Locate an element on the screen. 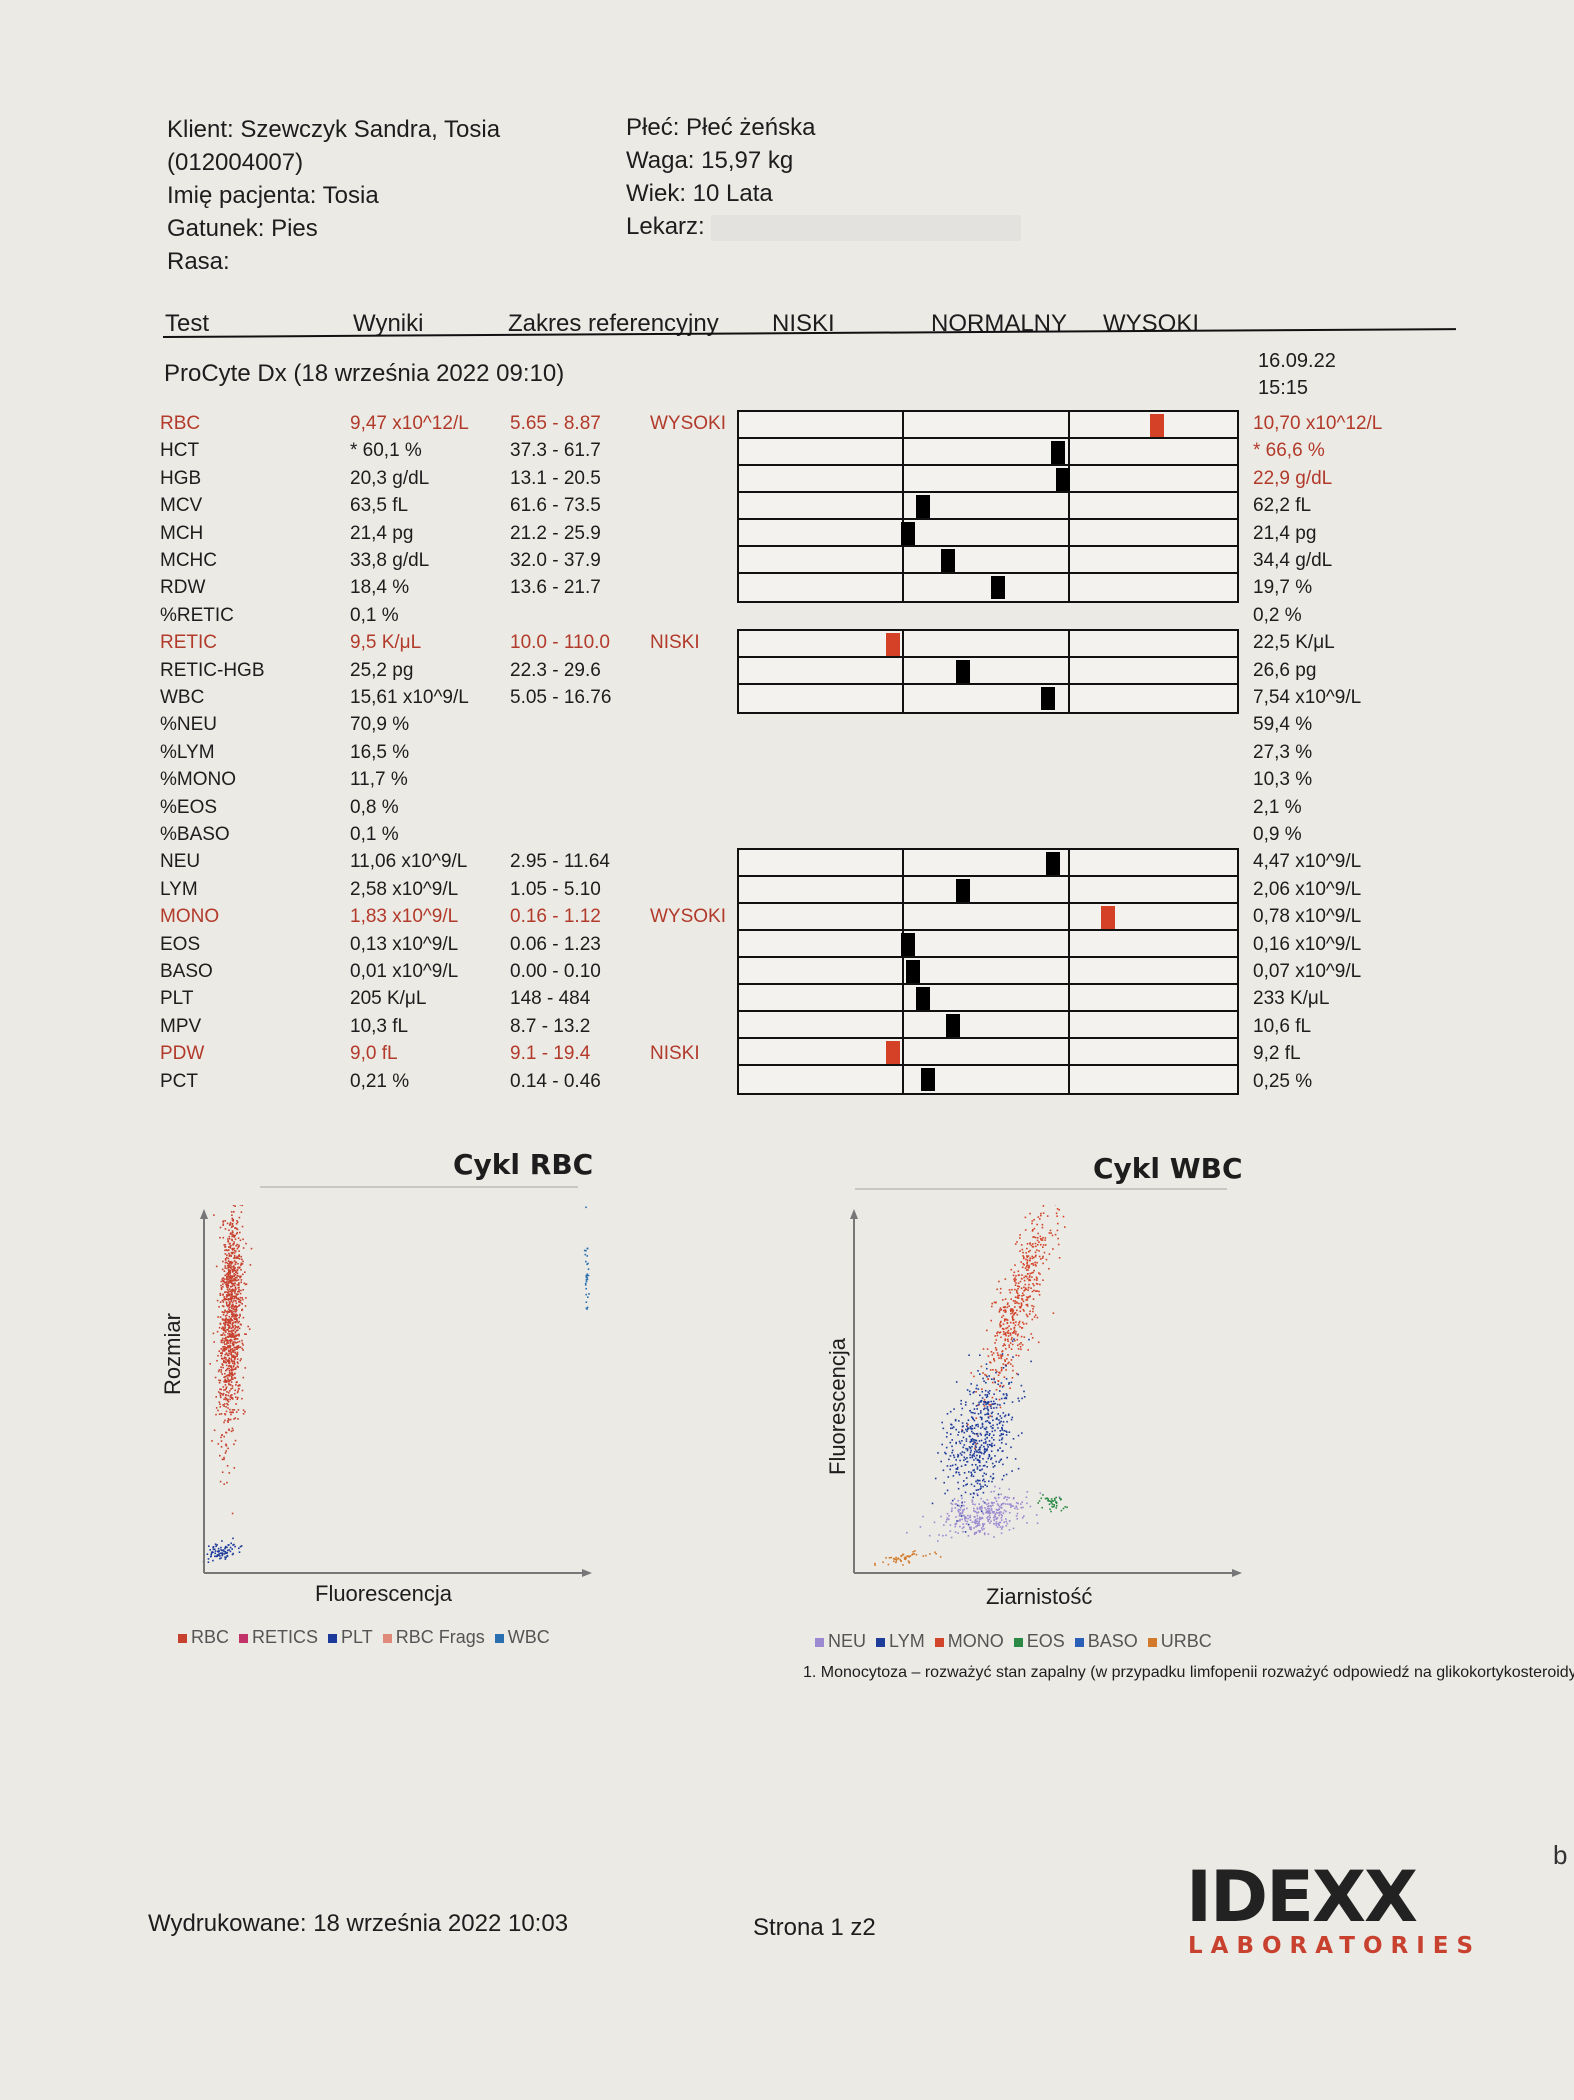  test-result: 9,47 x10^12/L is located at coordinates (409, 423).